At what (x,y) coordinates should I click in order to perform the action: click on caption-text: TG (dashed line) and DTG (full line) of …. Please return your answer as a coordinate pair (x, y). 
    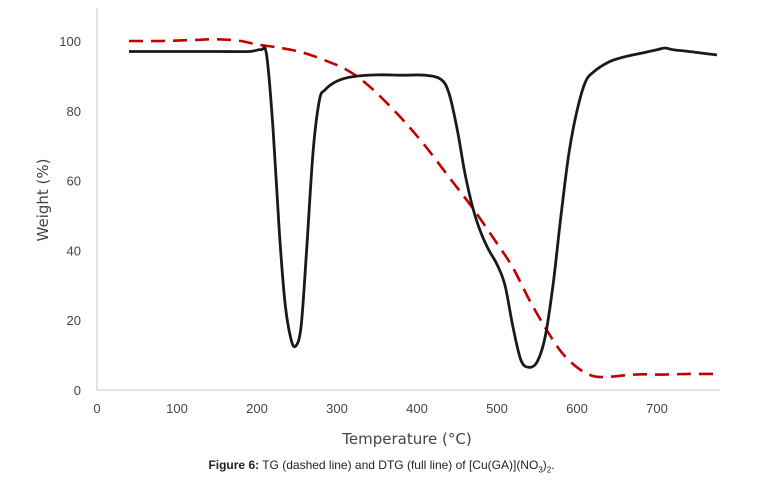
    Looking at the image, I should click on (399, 465).